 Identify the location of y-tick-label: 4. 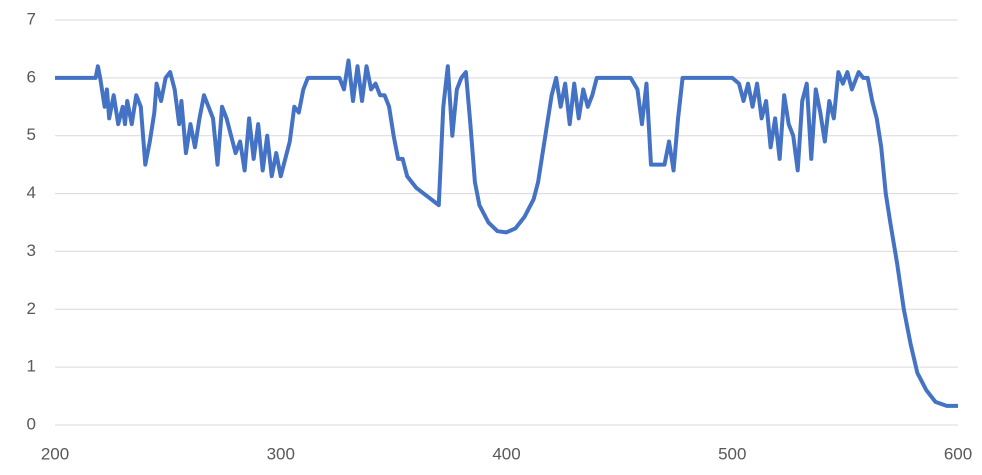
(31, 192).